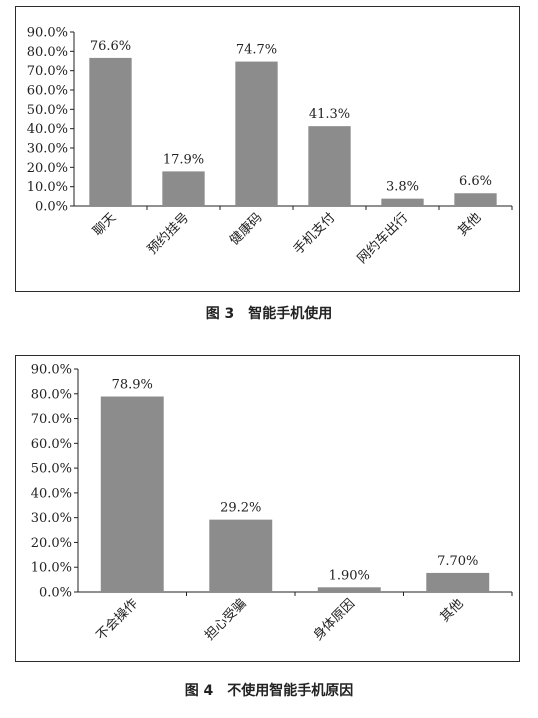 The image size is (538, 718). What do you see at coordinates (117, 620) in the screenshot?
I see `fig4-category-label: 不会操作` at bounding box center [117, 620].